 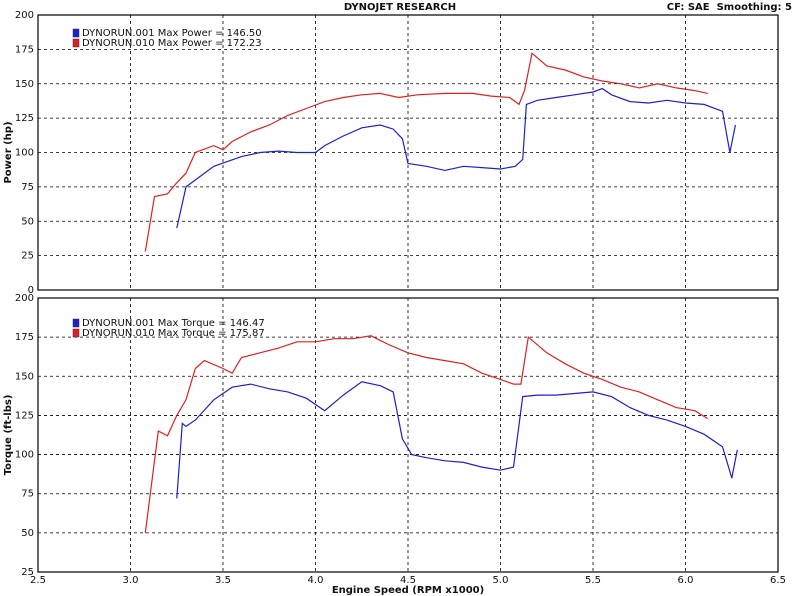 What do you see at coordinates (172, 33) in the screenshot?
I see `legend-label: DYNORUN.001 Max Power = 146.50` at bounding box center [172, 33].